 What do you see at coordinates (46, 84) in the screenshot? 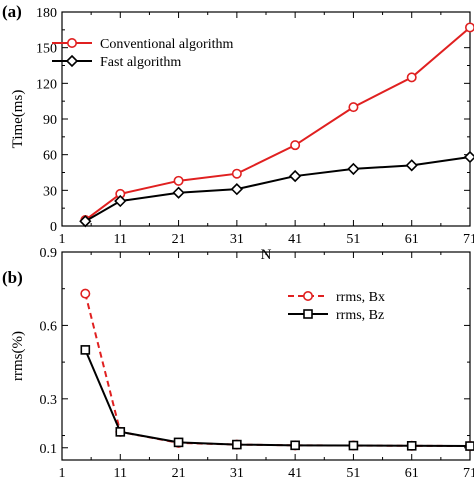
I see `y-tick-label: 120` at bounding box center [46, 84].